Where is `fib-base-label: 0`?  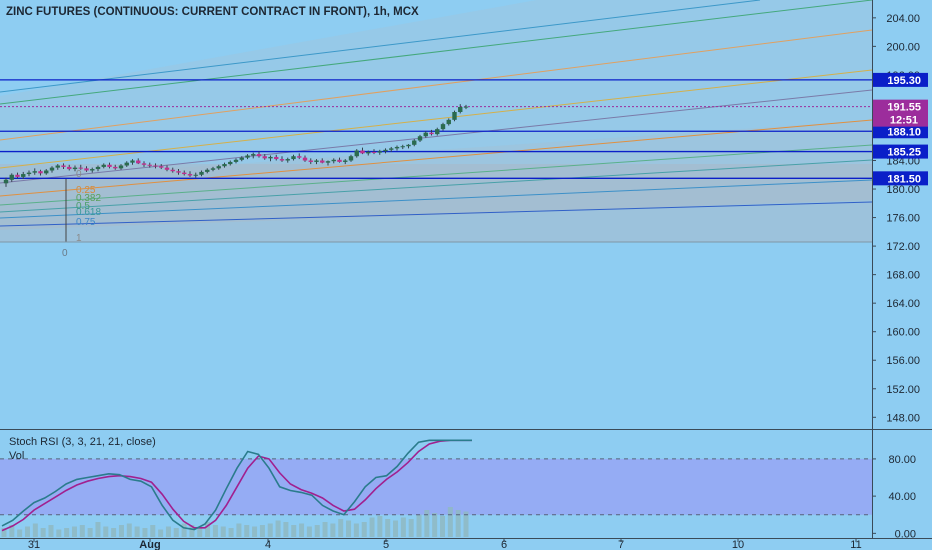
fib-base-label: 0 is located at coordinates (65, 253).